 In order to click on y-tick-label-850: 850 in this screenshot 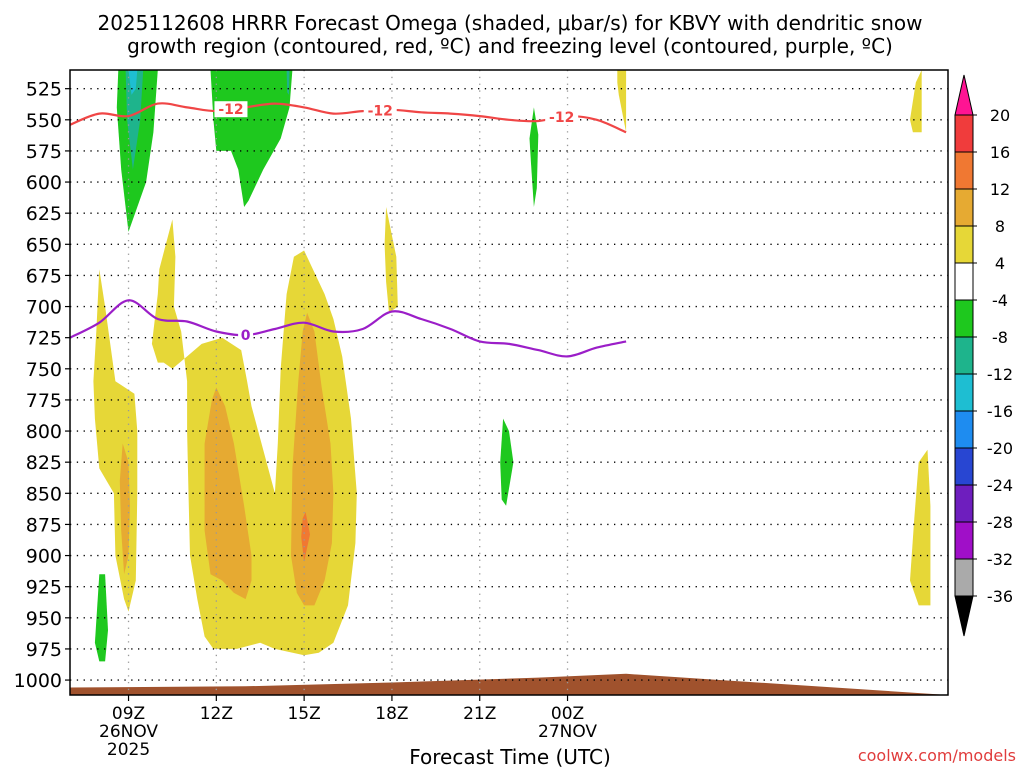, I will do `click(44, 494)`.